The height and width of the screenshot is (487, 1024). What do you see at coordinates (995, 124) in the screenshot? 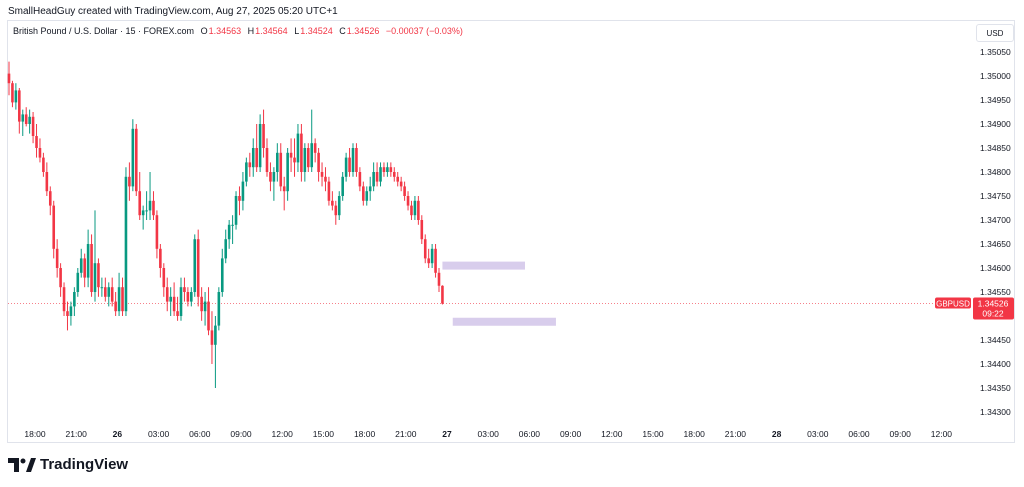
I see `y-tick-label: 1.34900` at bounding box center [995, 124].